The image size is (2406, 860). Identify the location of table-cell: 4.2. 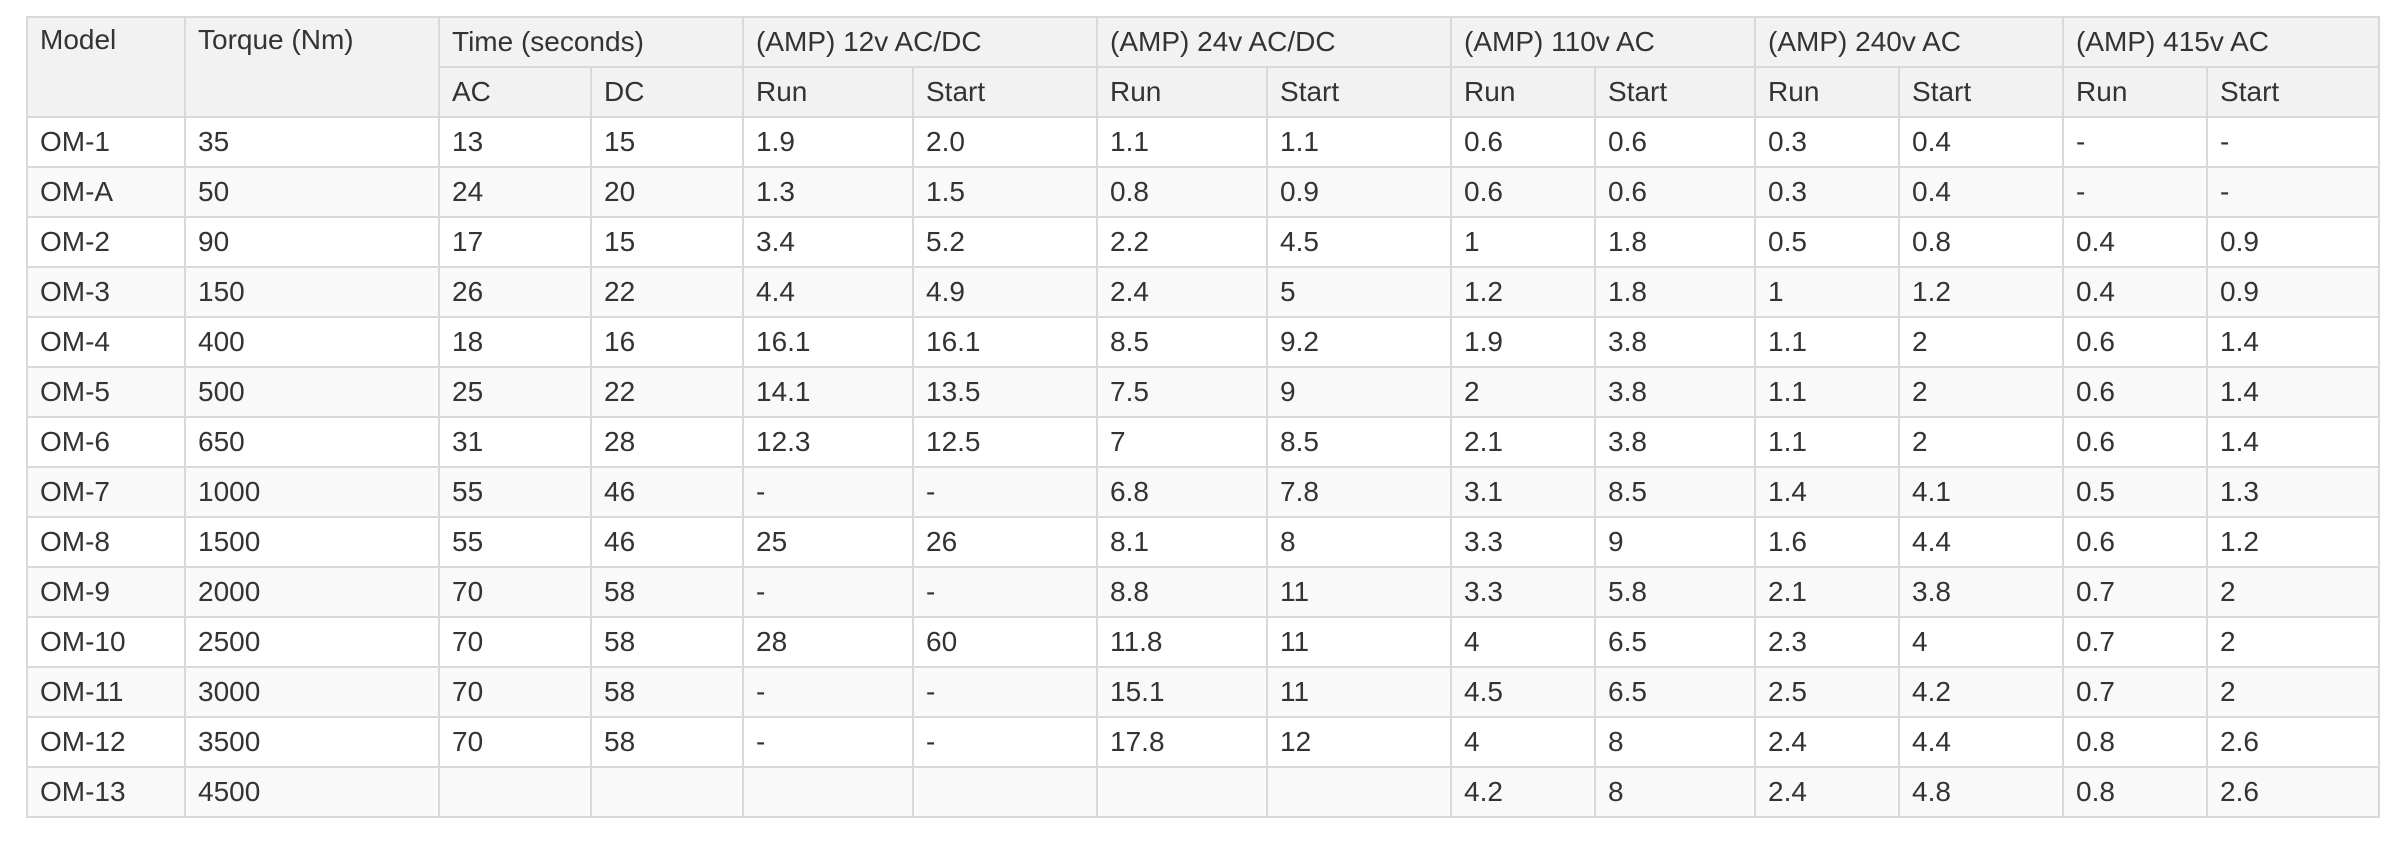
(1523, 792).